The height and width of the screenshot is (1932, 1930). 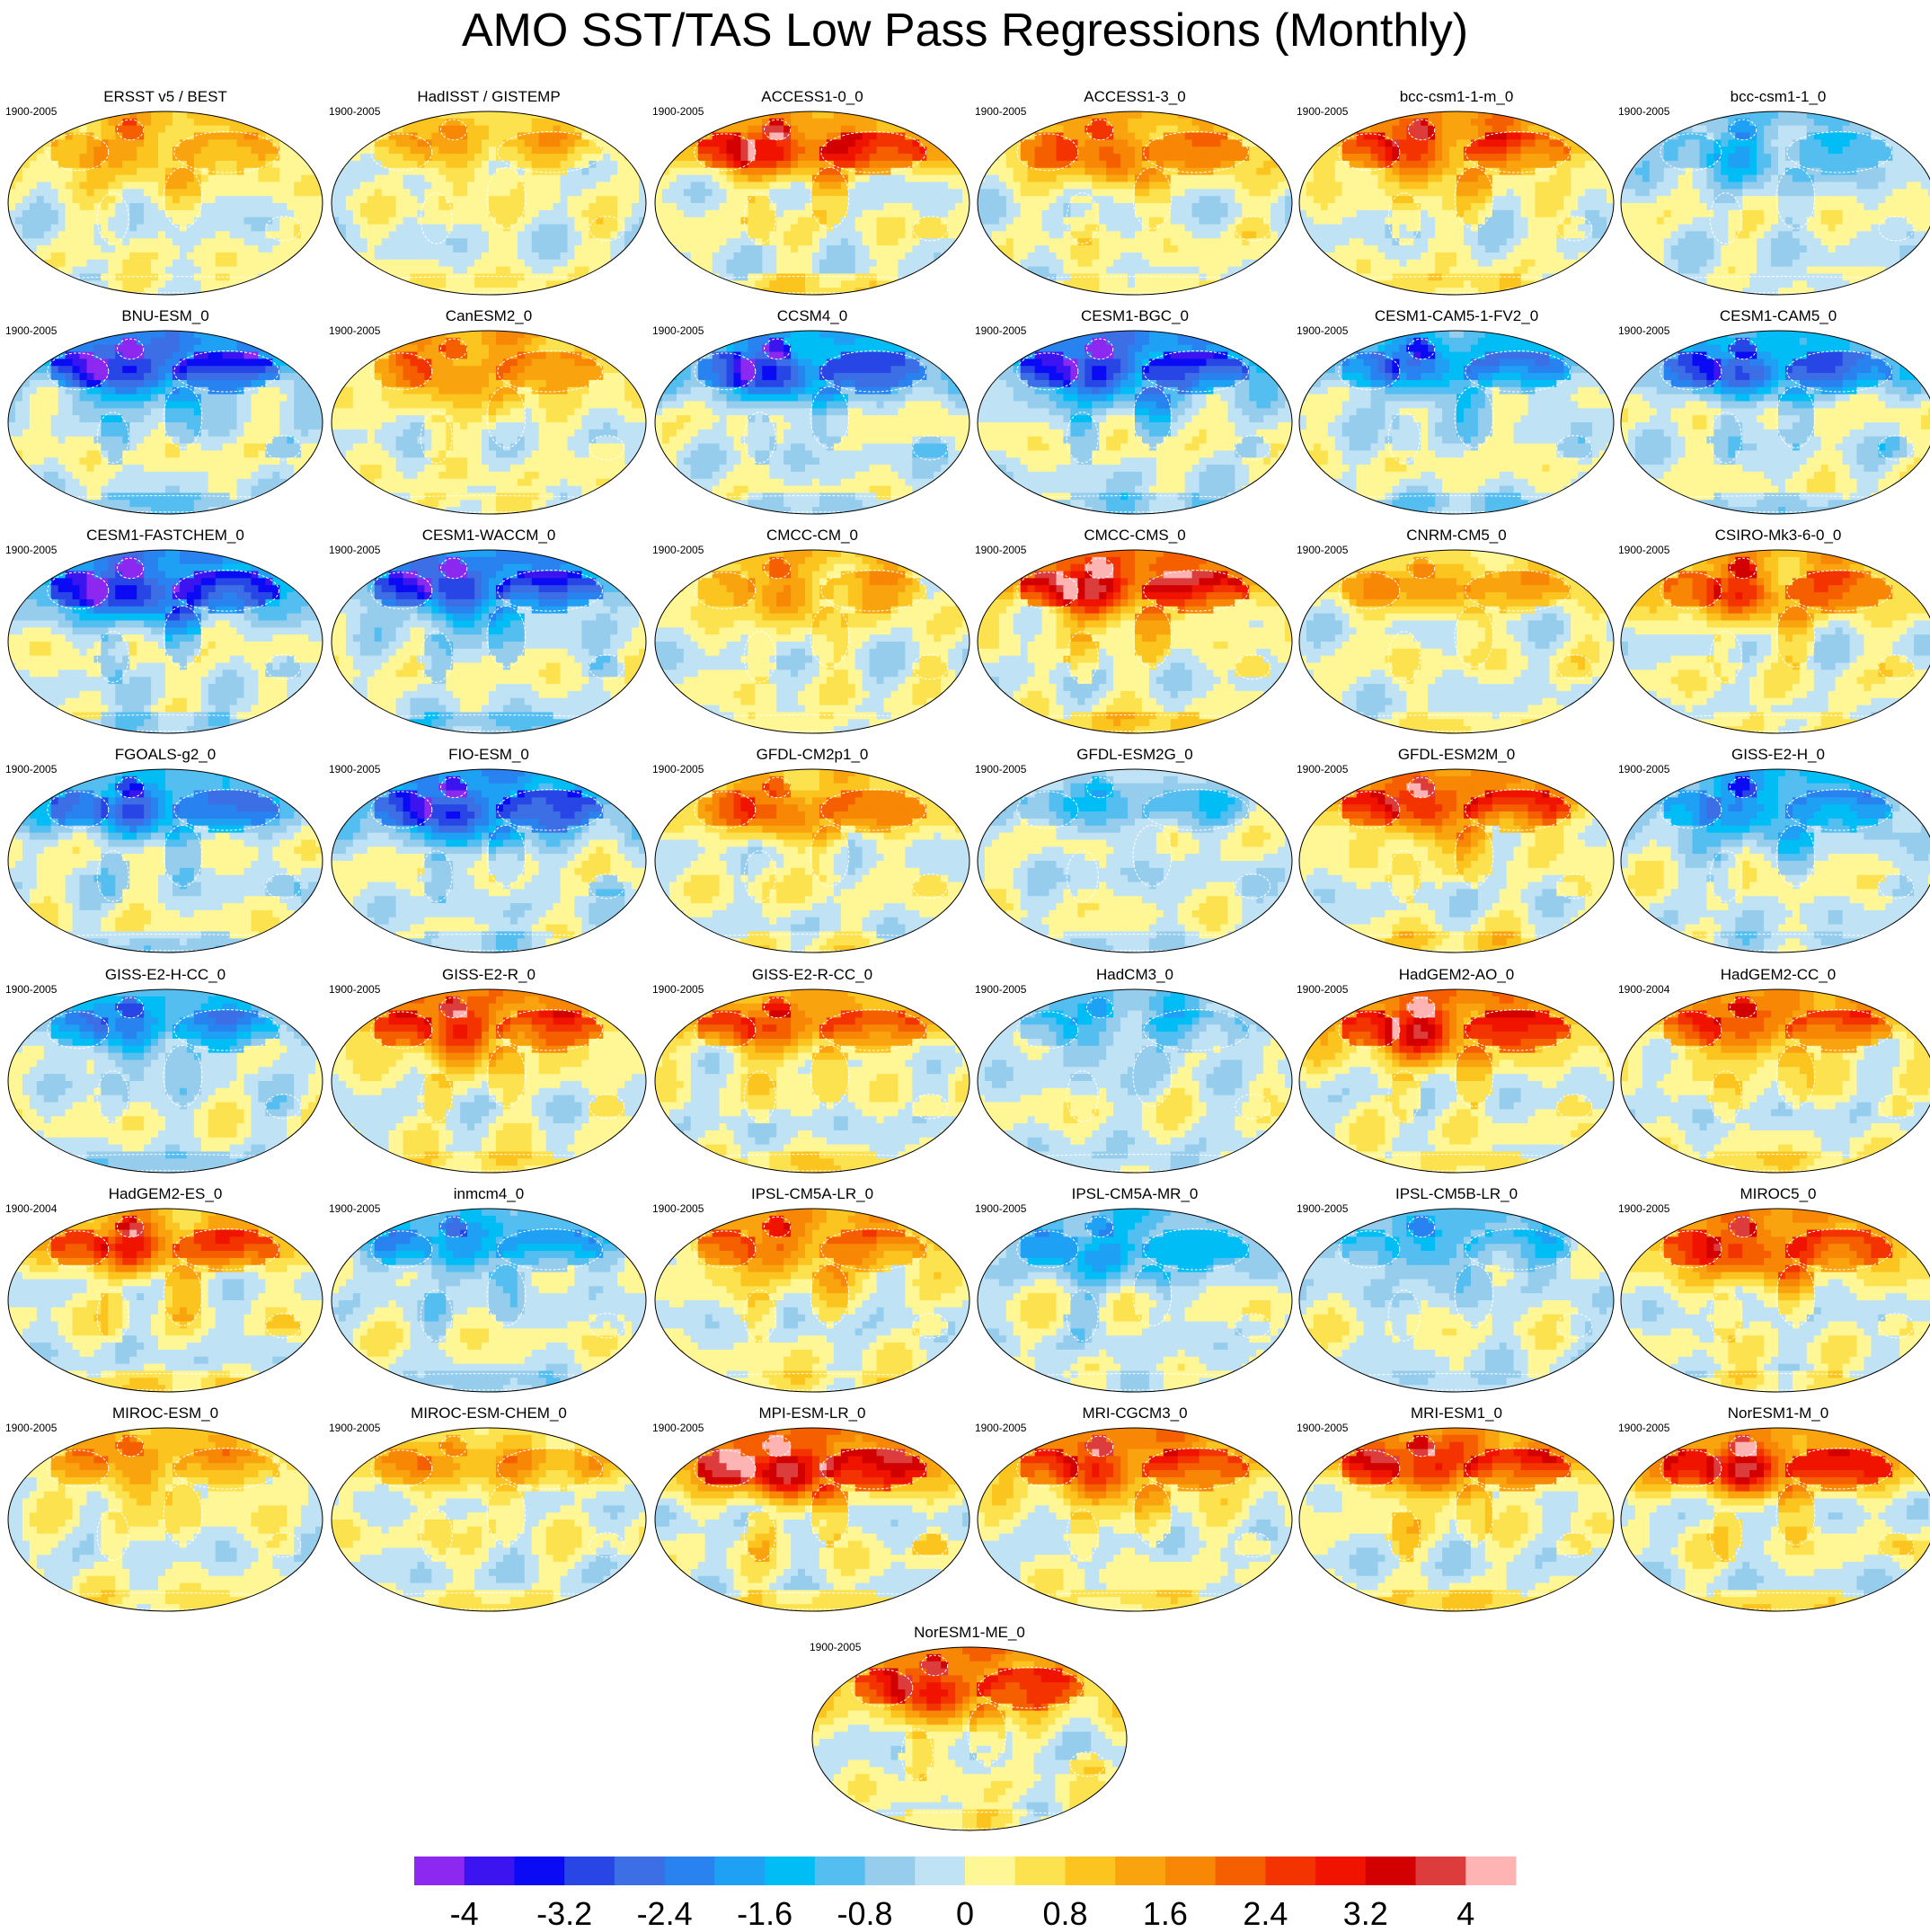 I want to click on panel-title: MIROC5_0, so click(x=1774, y=1194).